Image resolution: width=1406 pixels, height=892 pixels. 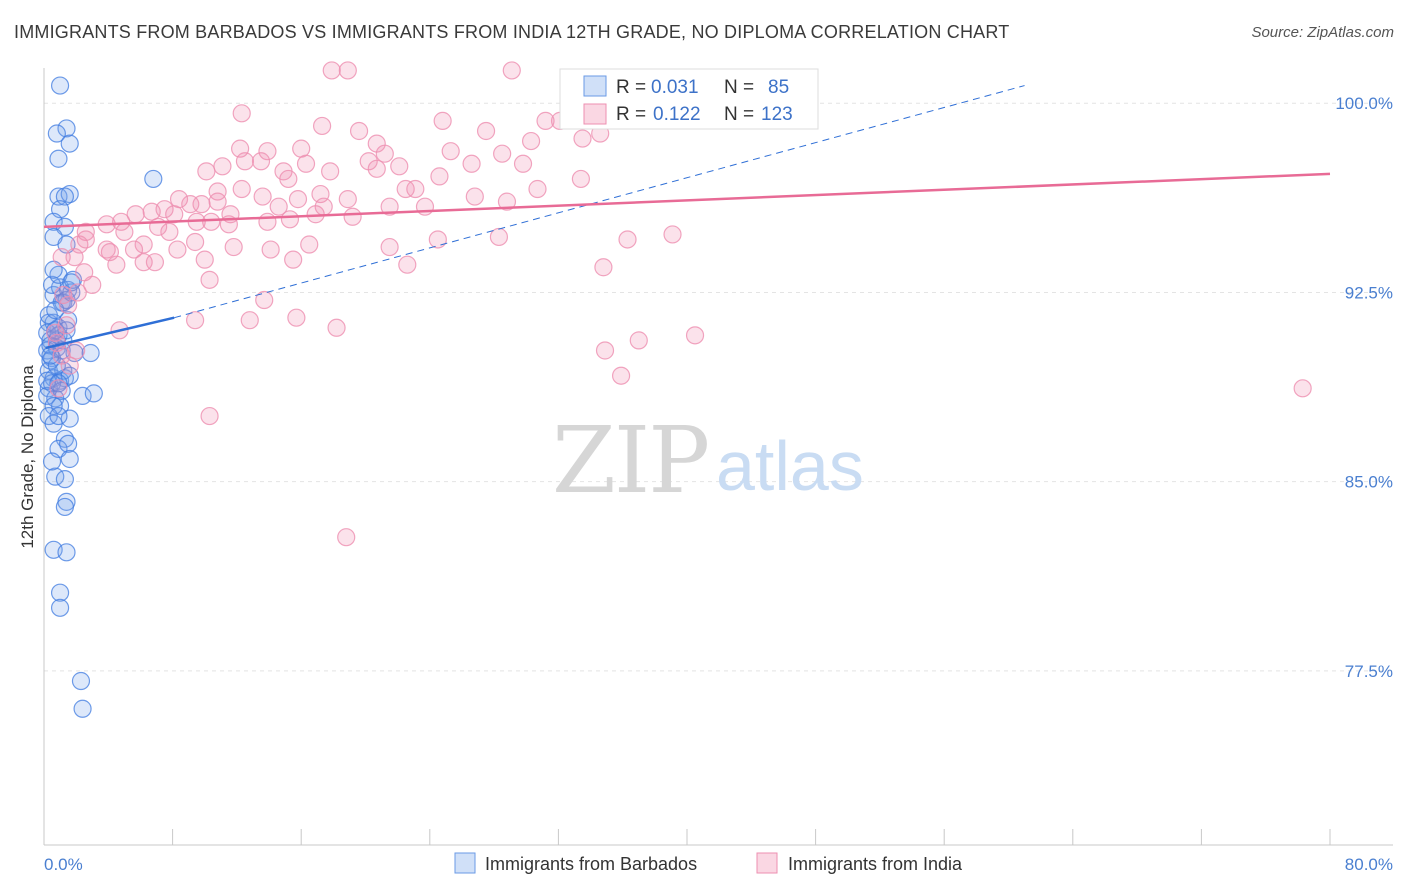 I want to click on series-barbados, so click(x=100, y=397).